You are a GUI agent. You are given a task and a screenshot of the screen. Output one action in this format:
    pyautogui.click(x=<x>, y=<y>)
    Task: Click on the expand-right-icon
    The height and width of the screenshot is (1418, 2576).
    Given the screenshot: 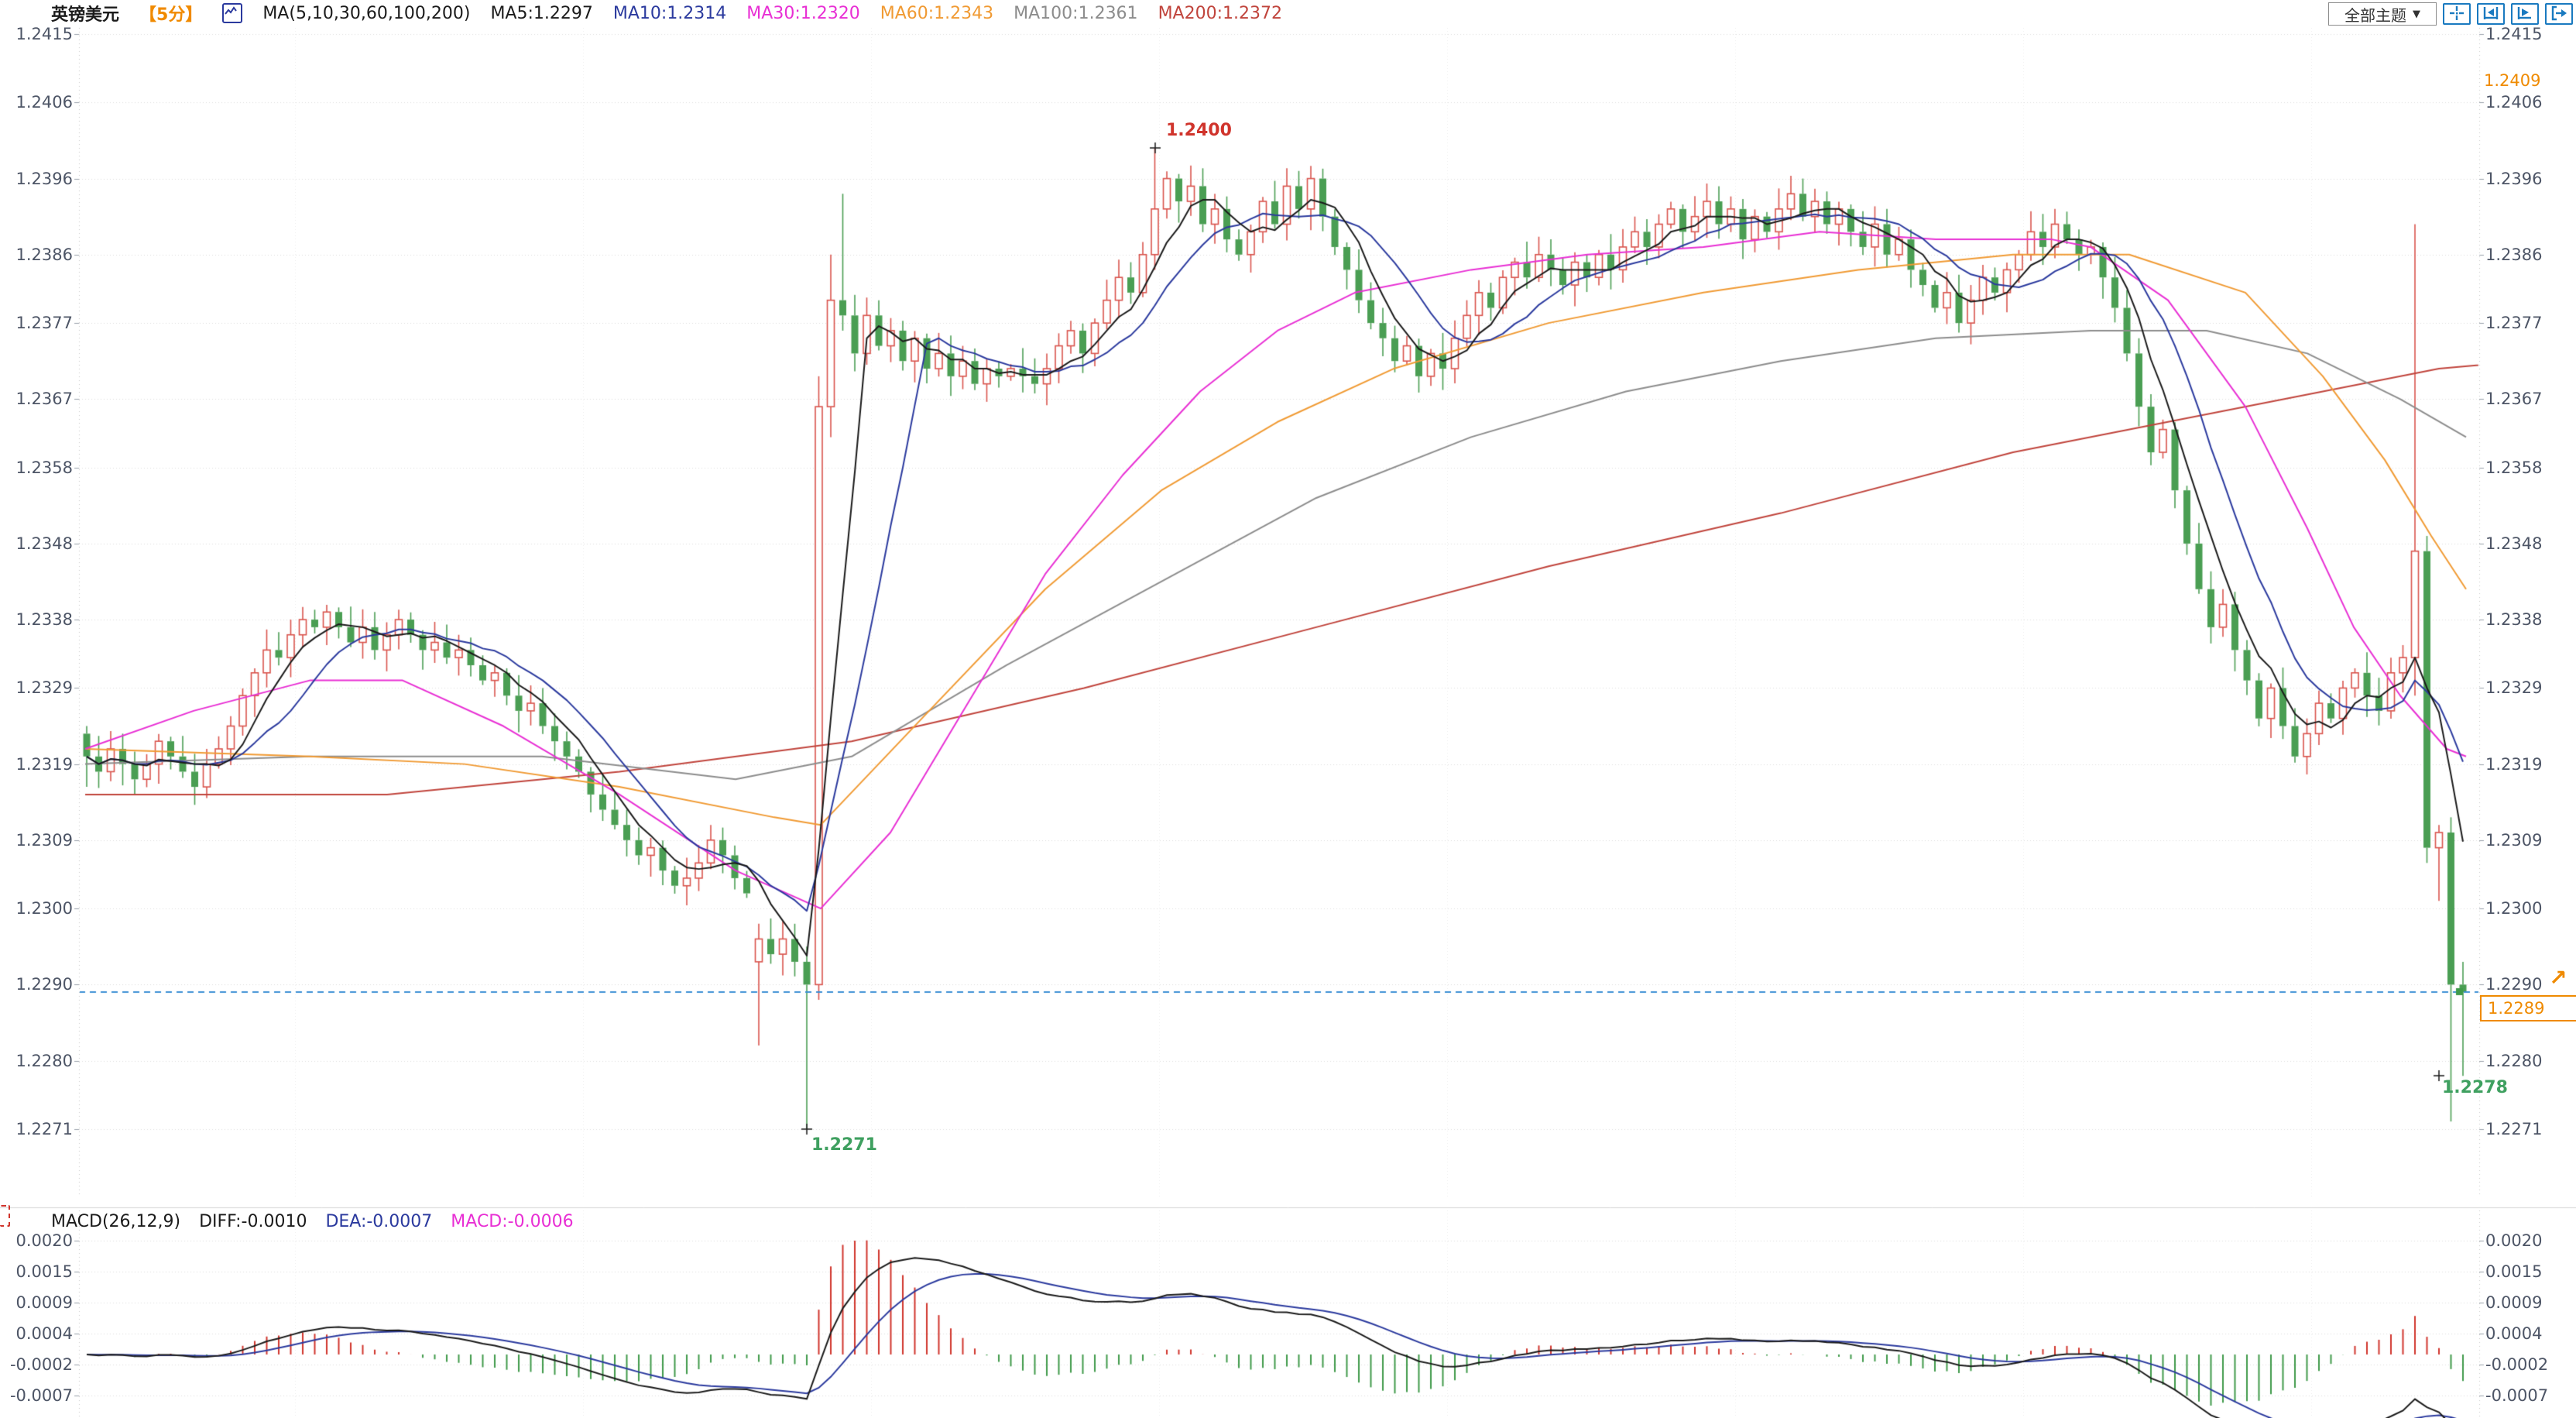 What is the action you would take?
    pyautogui.click(x=2524, y=14)
    